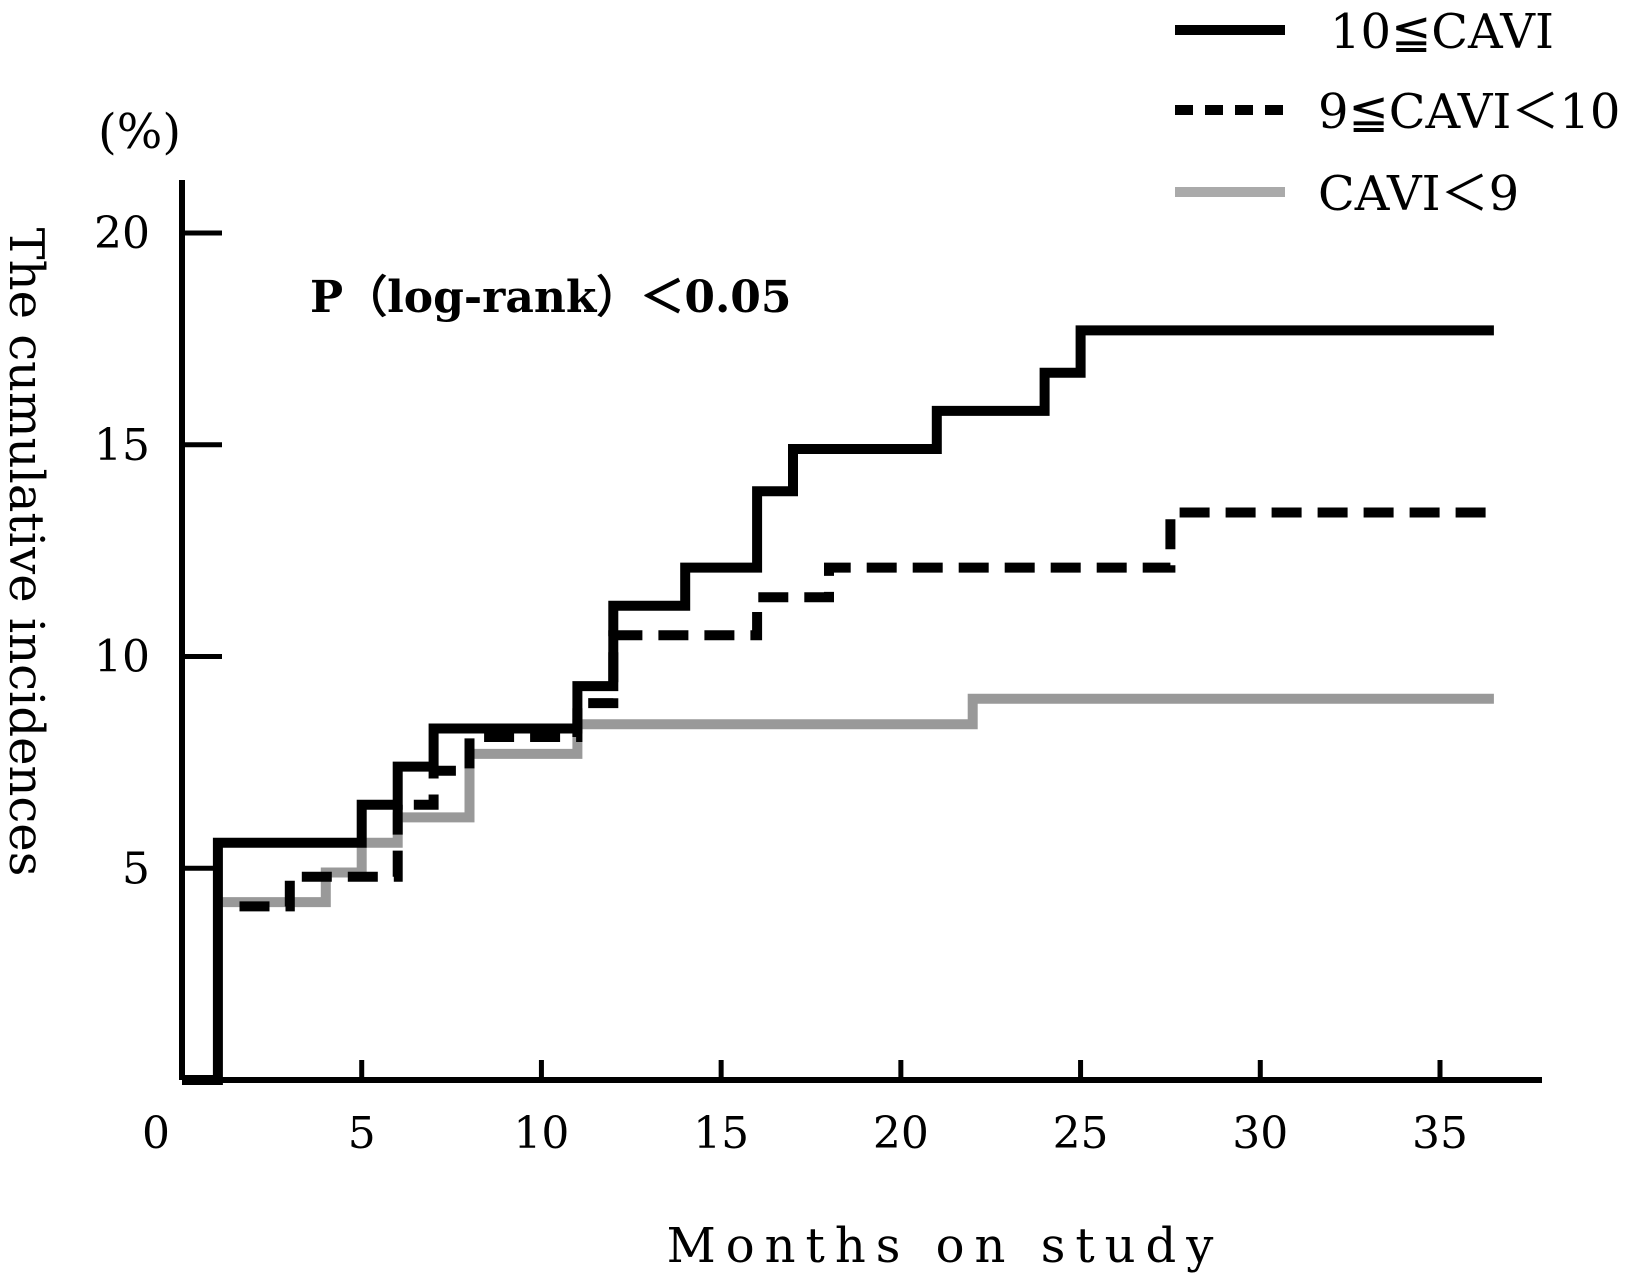 The image size is (1651, 1277). Describe the element at coordinates (1442, 32) in the screenshot. I see `legend-label-cavi-high: 10≦CAVI` at that location.